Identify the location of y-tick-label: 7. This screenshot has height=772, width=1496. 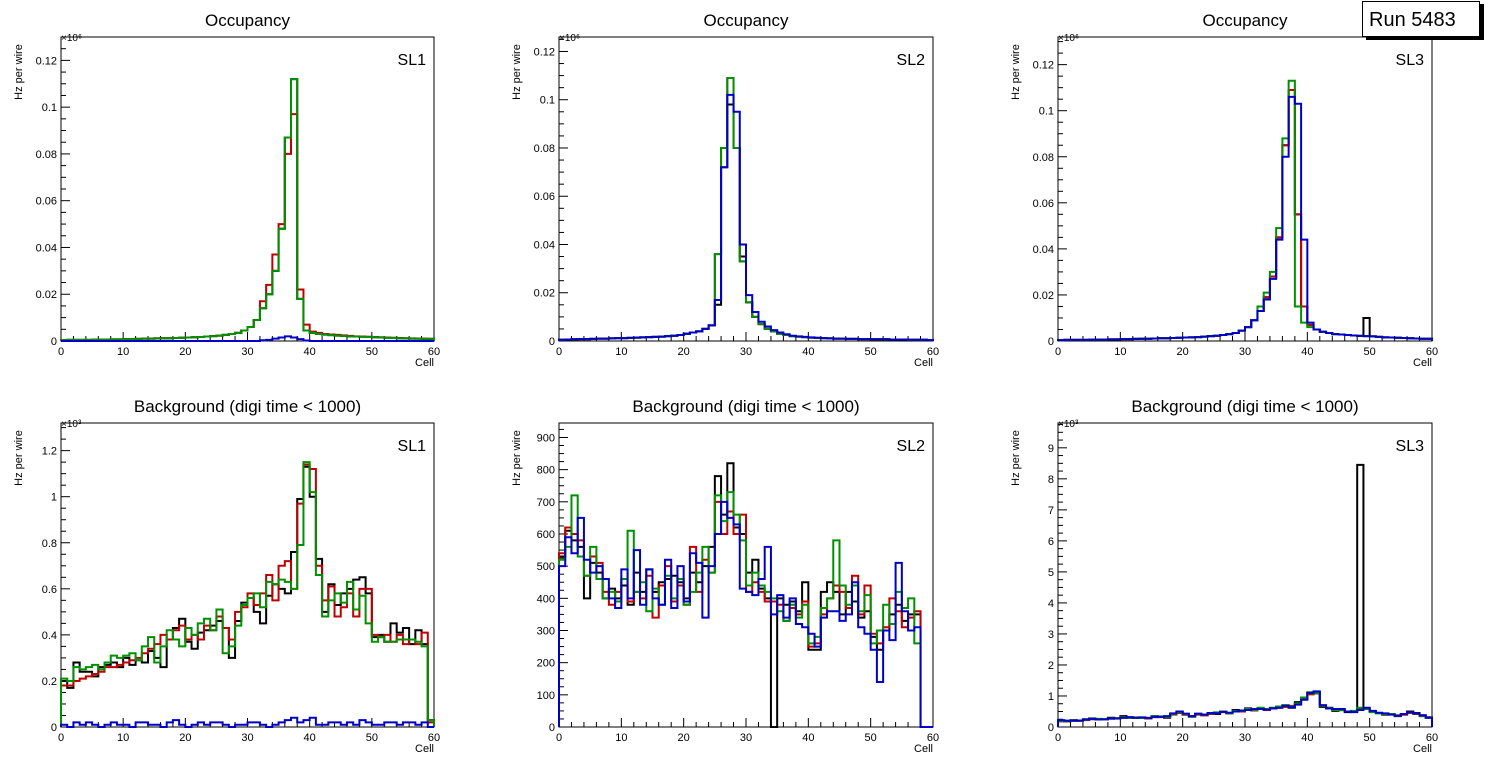
(1051, 511).